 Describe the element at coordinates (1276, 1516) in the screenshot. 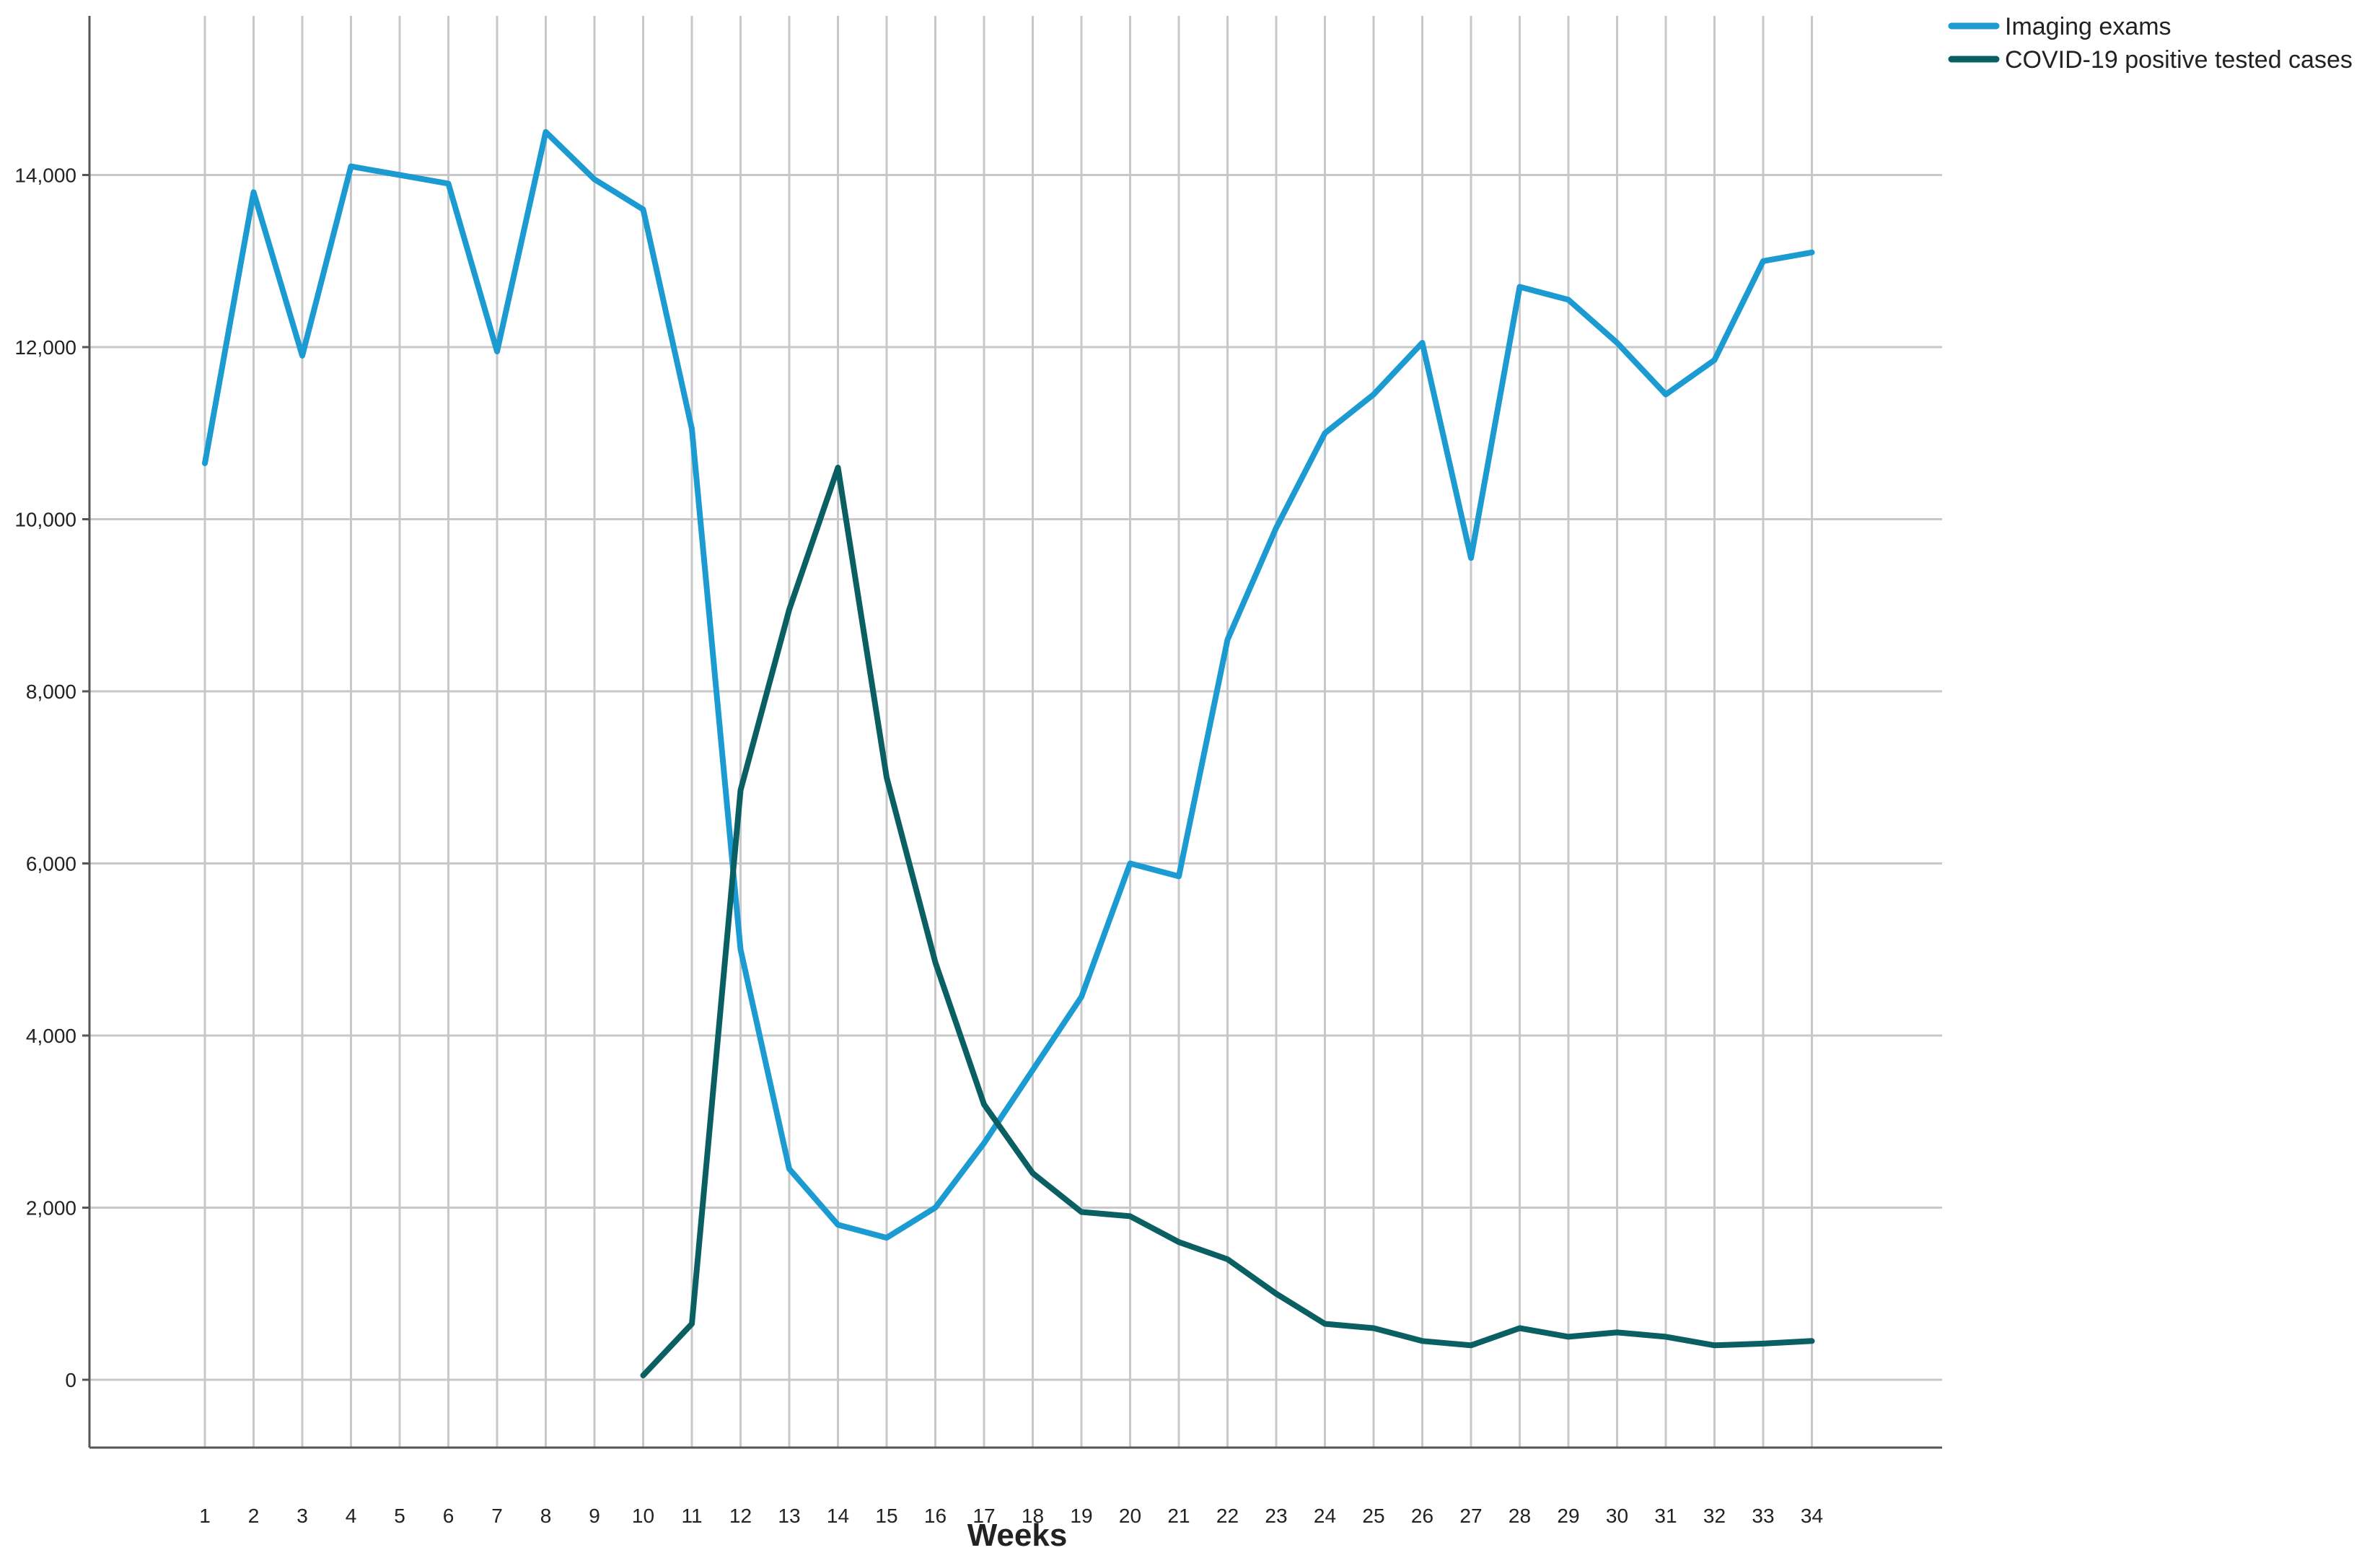

I see `x-tick-label: 23` at that location.